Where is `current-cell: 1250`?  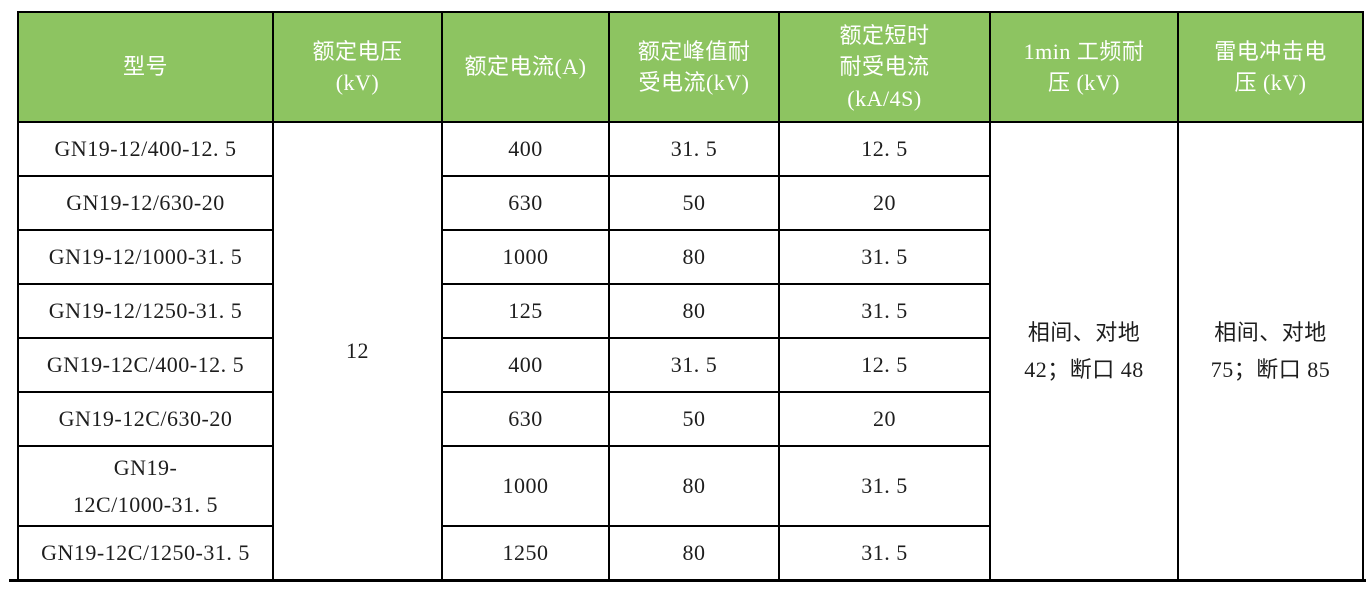 current-cell: 1250 is located at coordinates (525, 553).